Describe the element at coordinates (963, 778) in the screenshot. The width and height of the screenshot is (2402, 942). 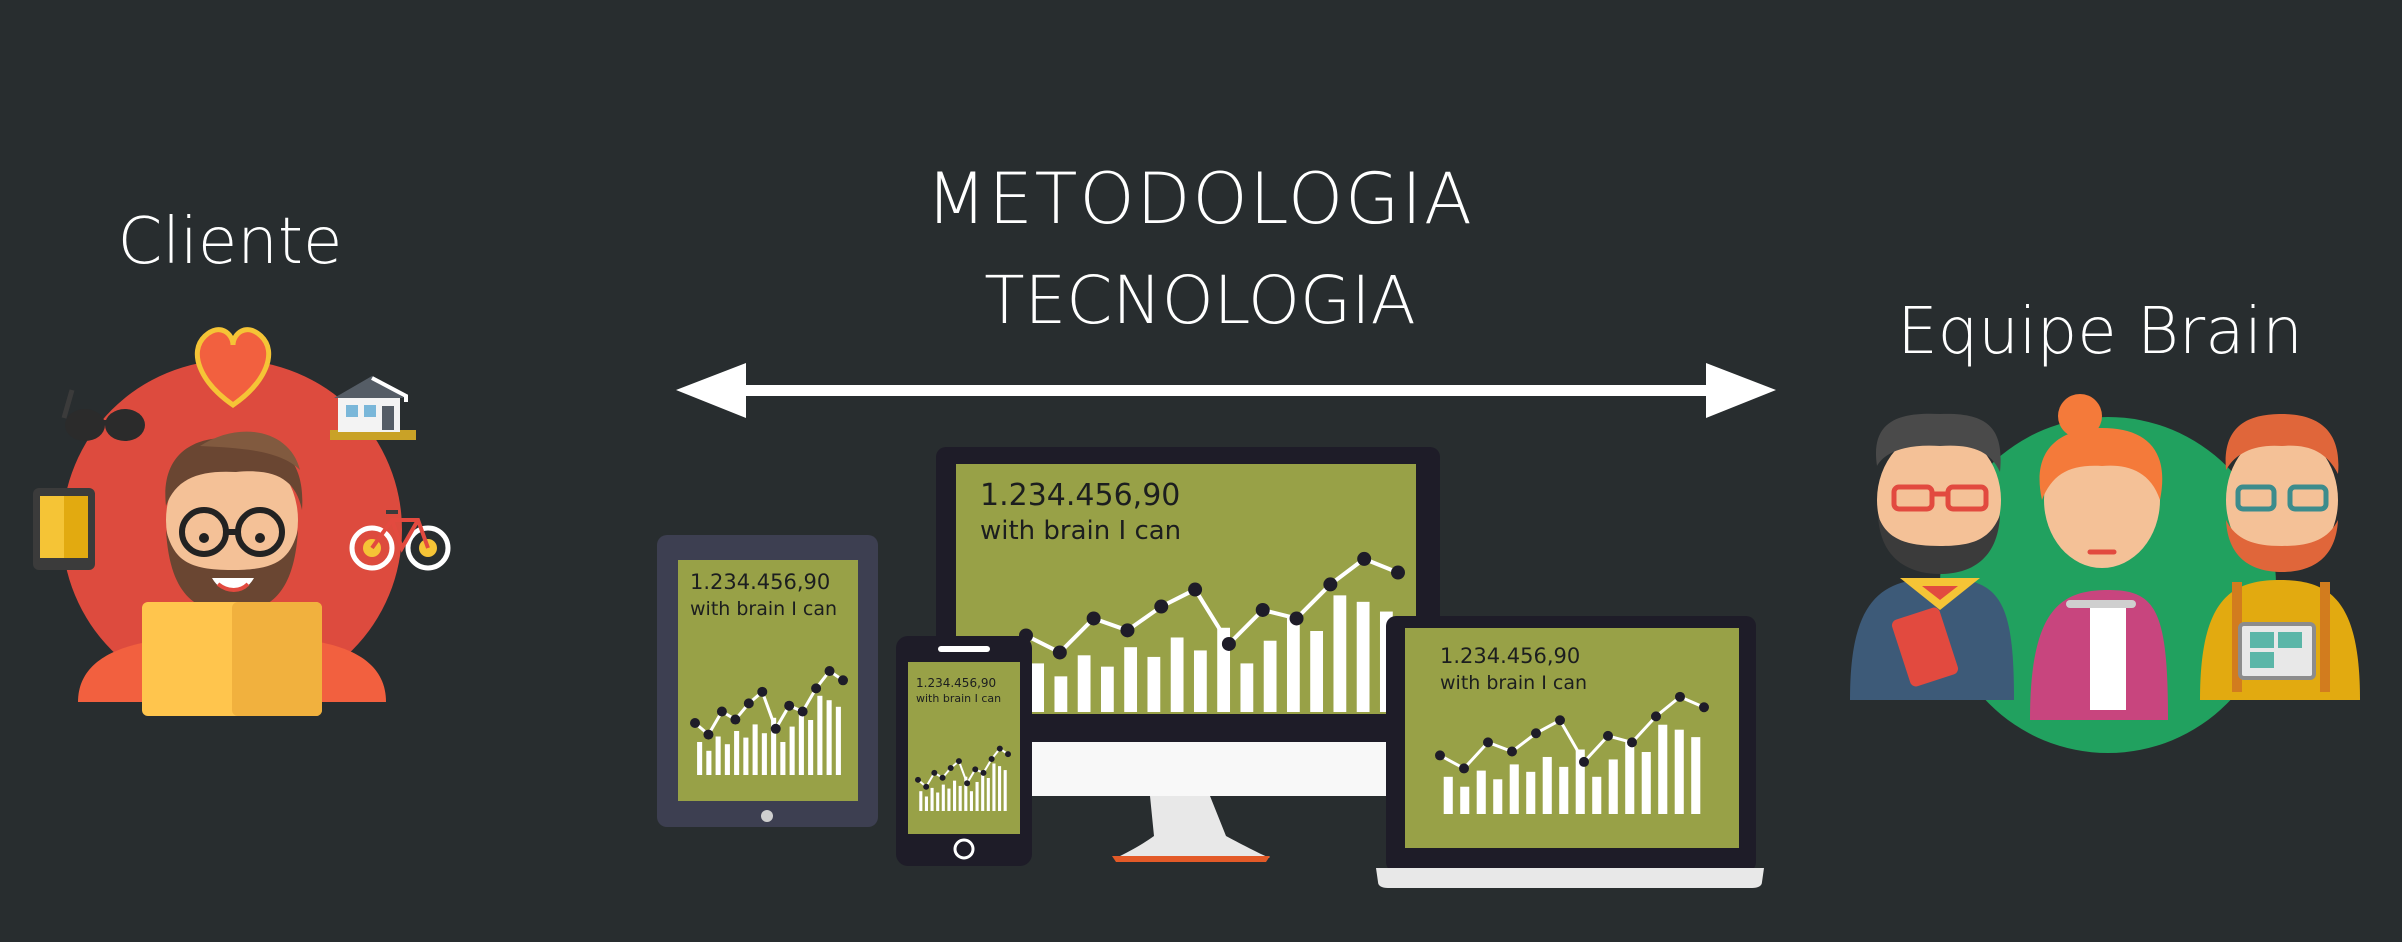
I see `phone-chart` at that location.